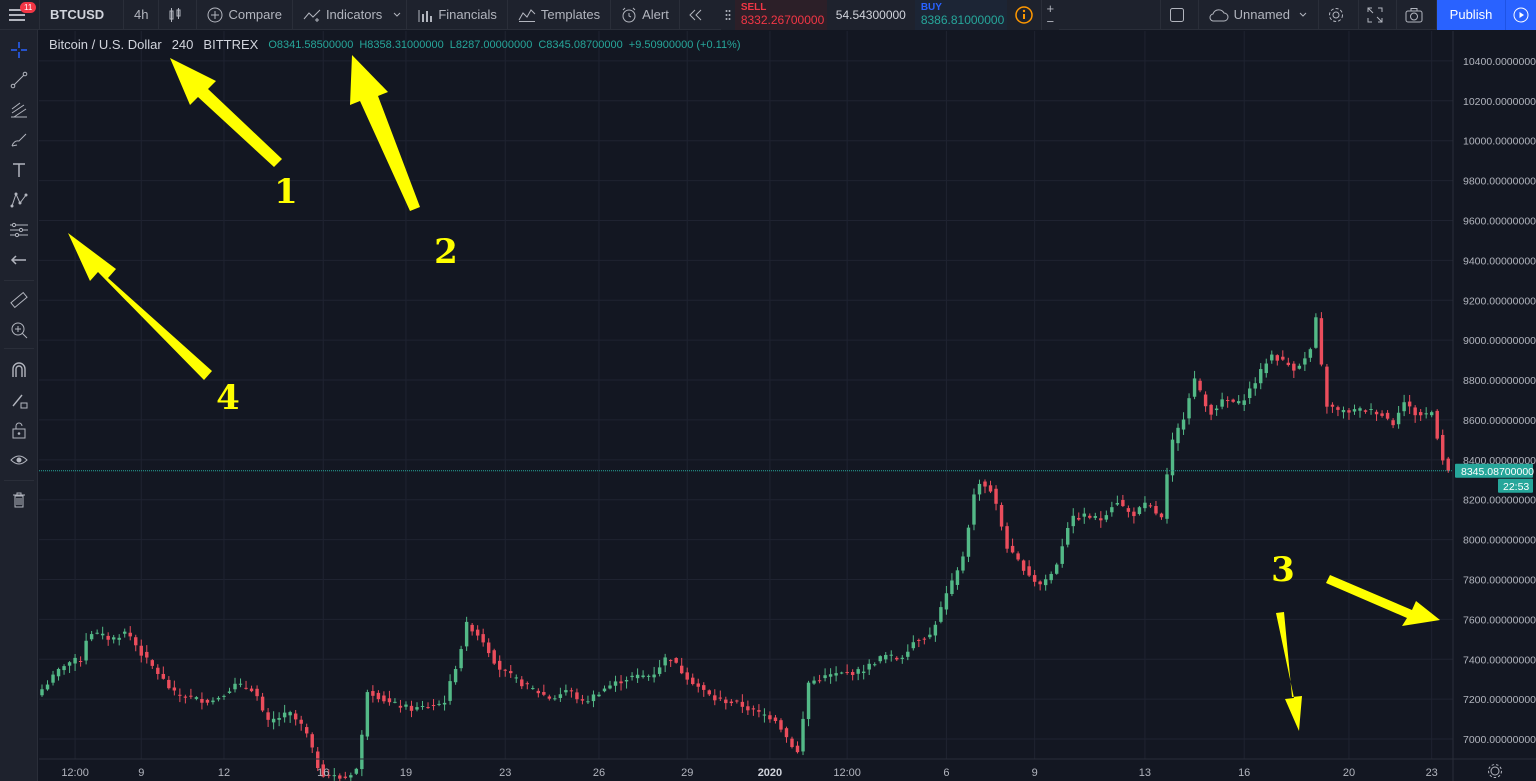  I want to click on magnet-tool, so click(19, 370).